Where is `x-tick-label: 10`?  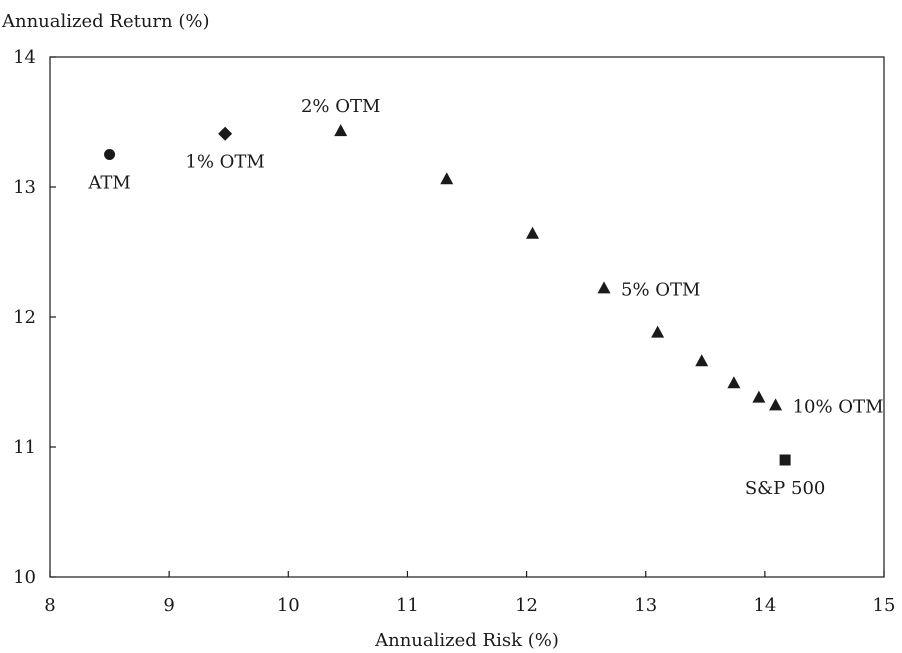
x-tick-label: 10 is located at coordinates (288, 605).